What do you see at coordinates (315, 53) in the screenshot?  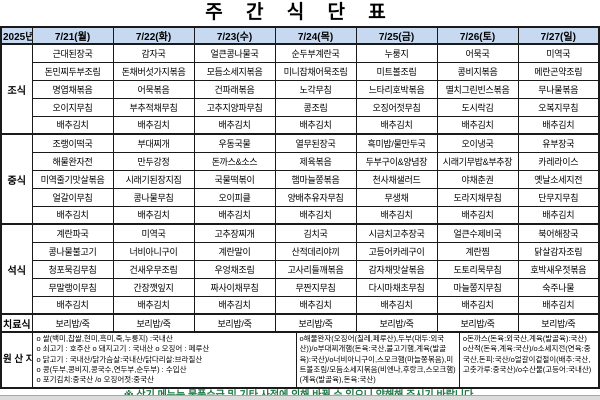 I see `menu-cell: 순두부계란국` at bounding box center [315, 53].